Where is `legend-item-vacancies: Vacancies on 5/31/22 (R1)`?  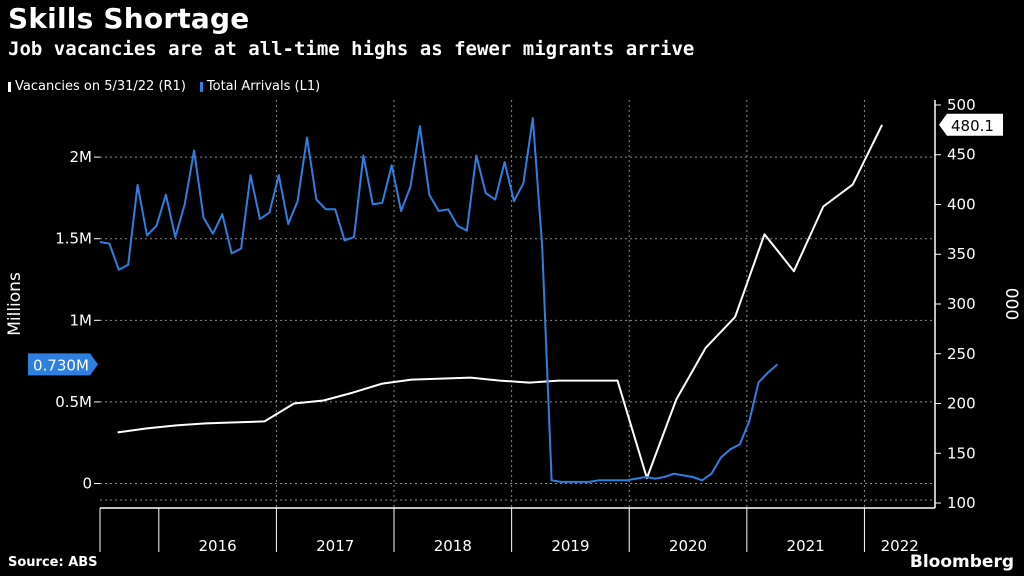
legend-item-vacancies: Vacancies on 5/31/22 (R1) is located at coordinates (97, 86).